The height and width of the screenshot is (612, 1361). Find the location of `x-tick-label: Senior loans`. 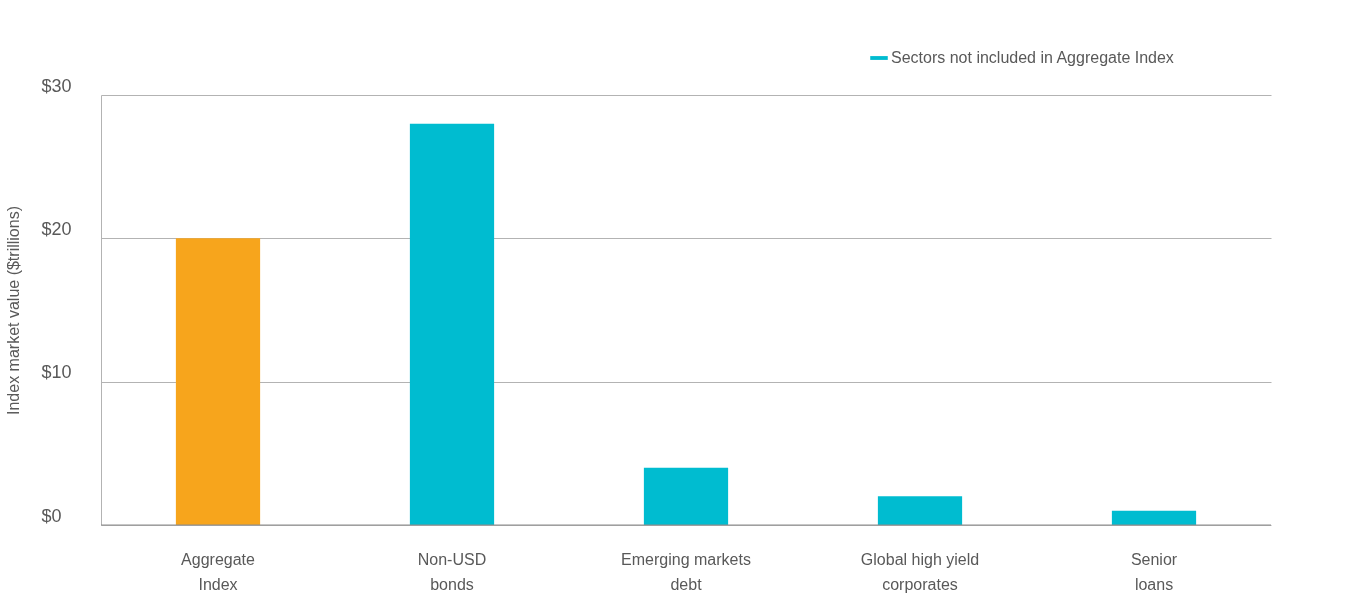

x-tick-label: Senior loans is located at coordinates (1154, 571).